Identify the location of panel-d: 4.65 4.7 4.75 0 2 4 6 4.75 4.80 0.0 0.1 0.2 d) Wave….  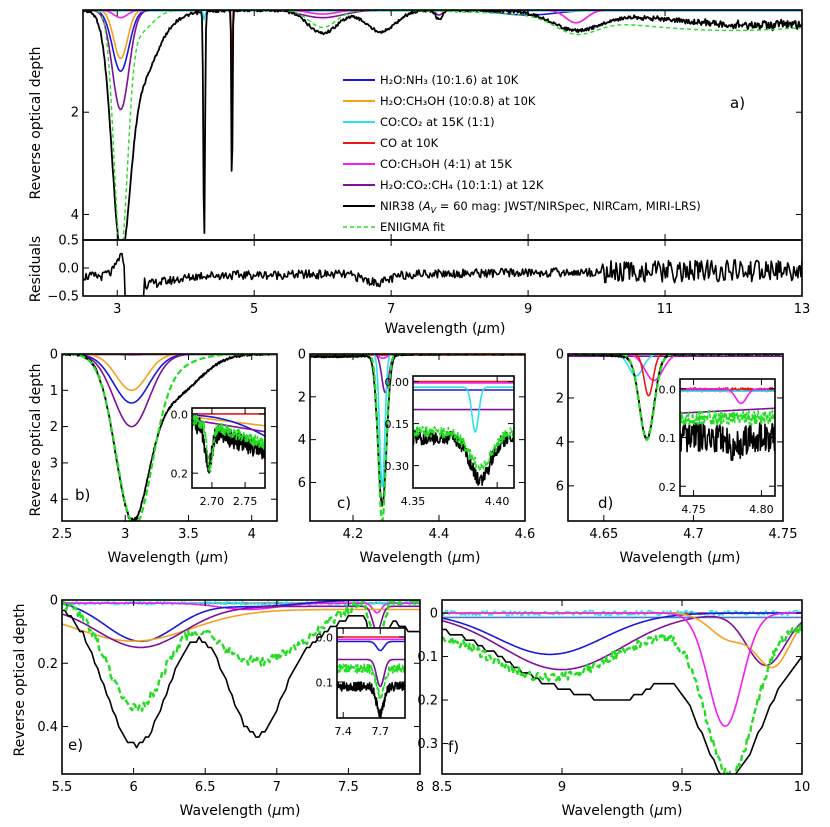
(677, 457).